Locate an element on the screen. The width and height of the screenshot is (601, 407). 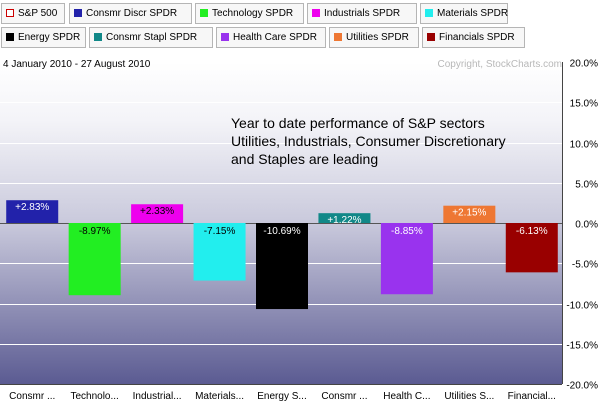
legend-item: Financials SPDR is located at coordinates (473, 37).